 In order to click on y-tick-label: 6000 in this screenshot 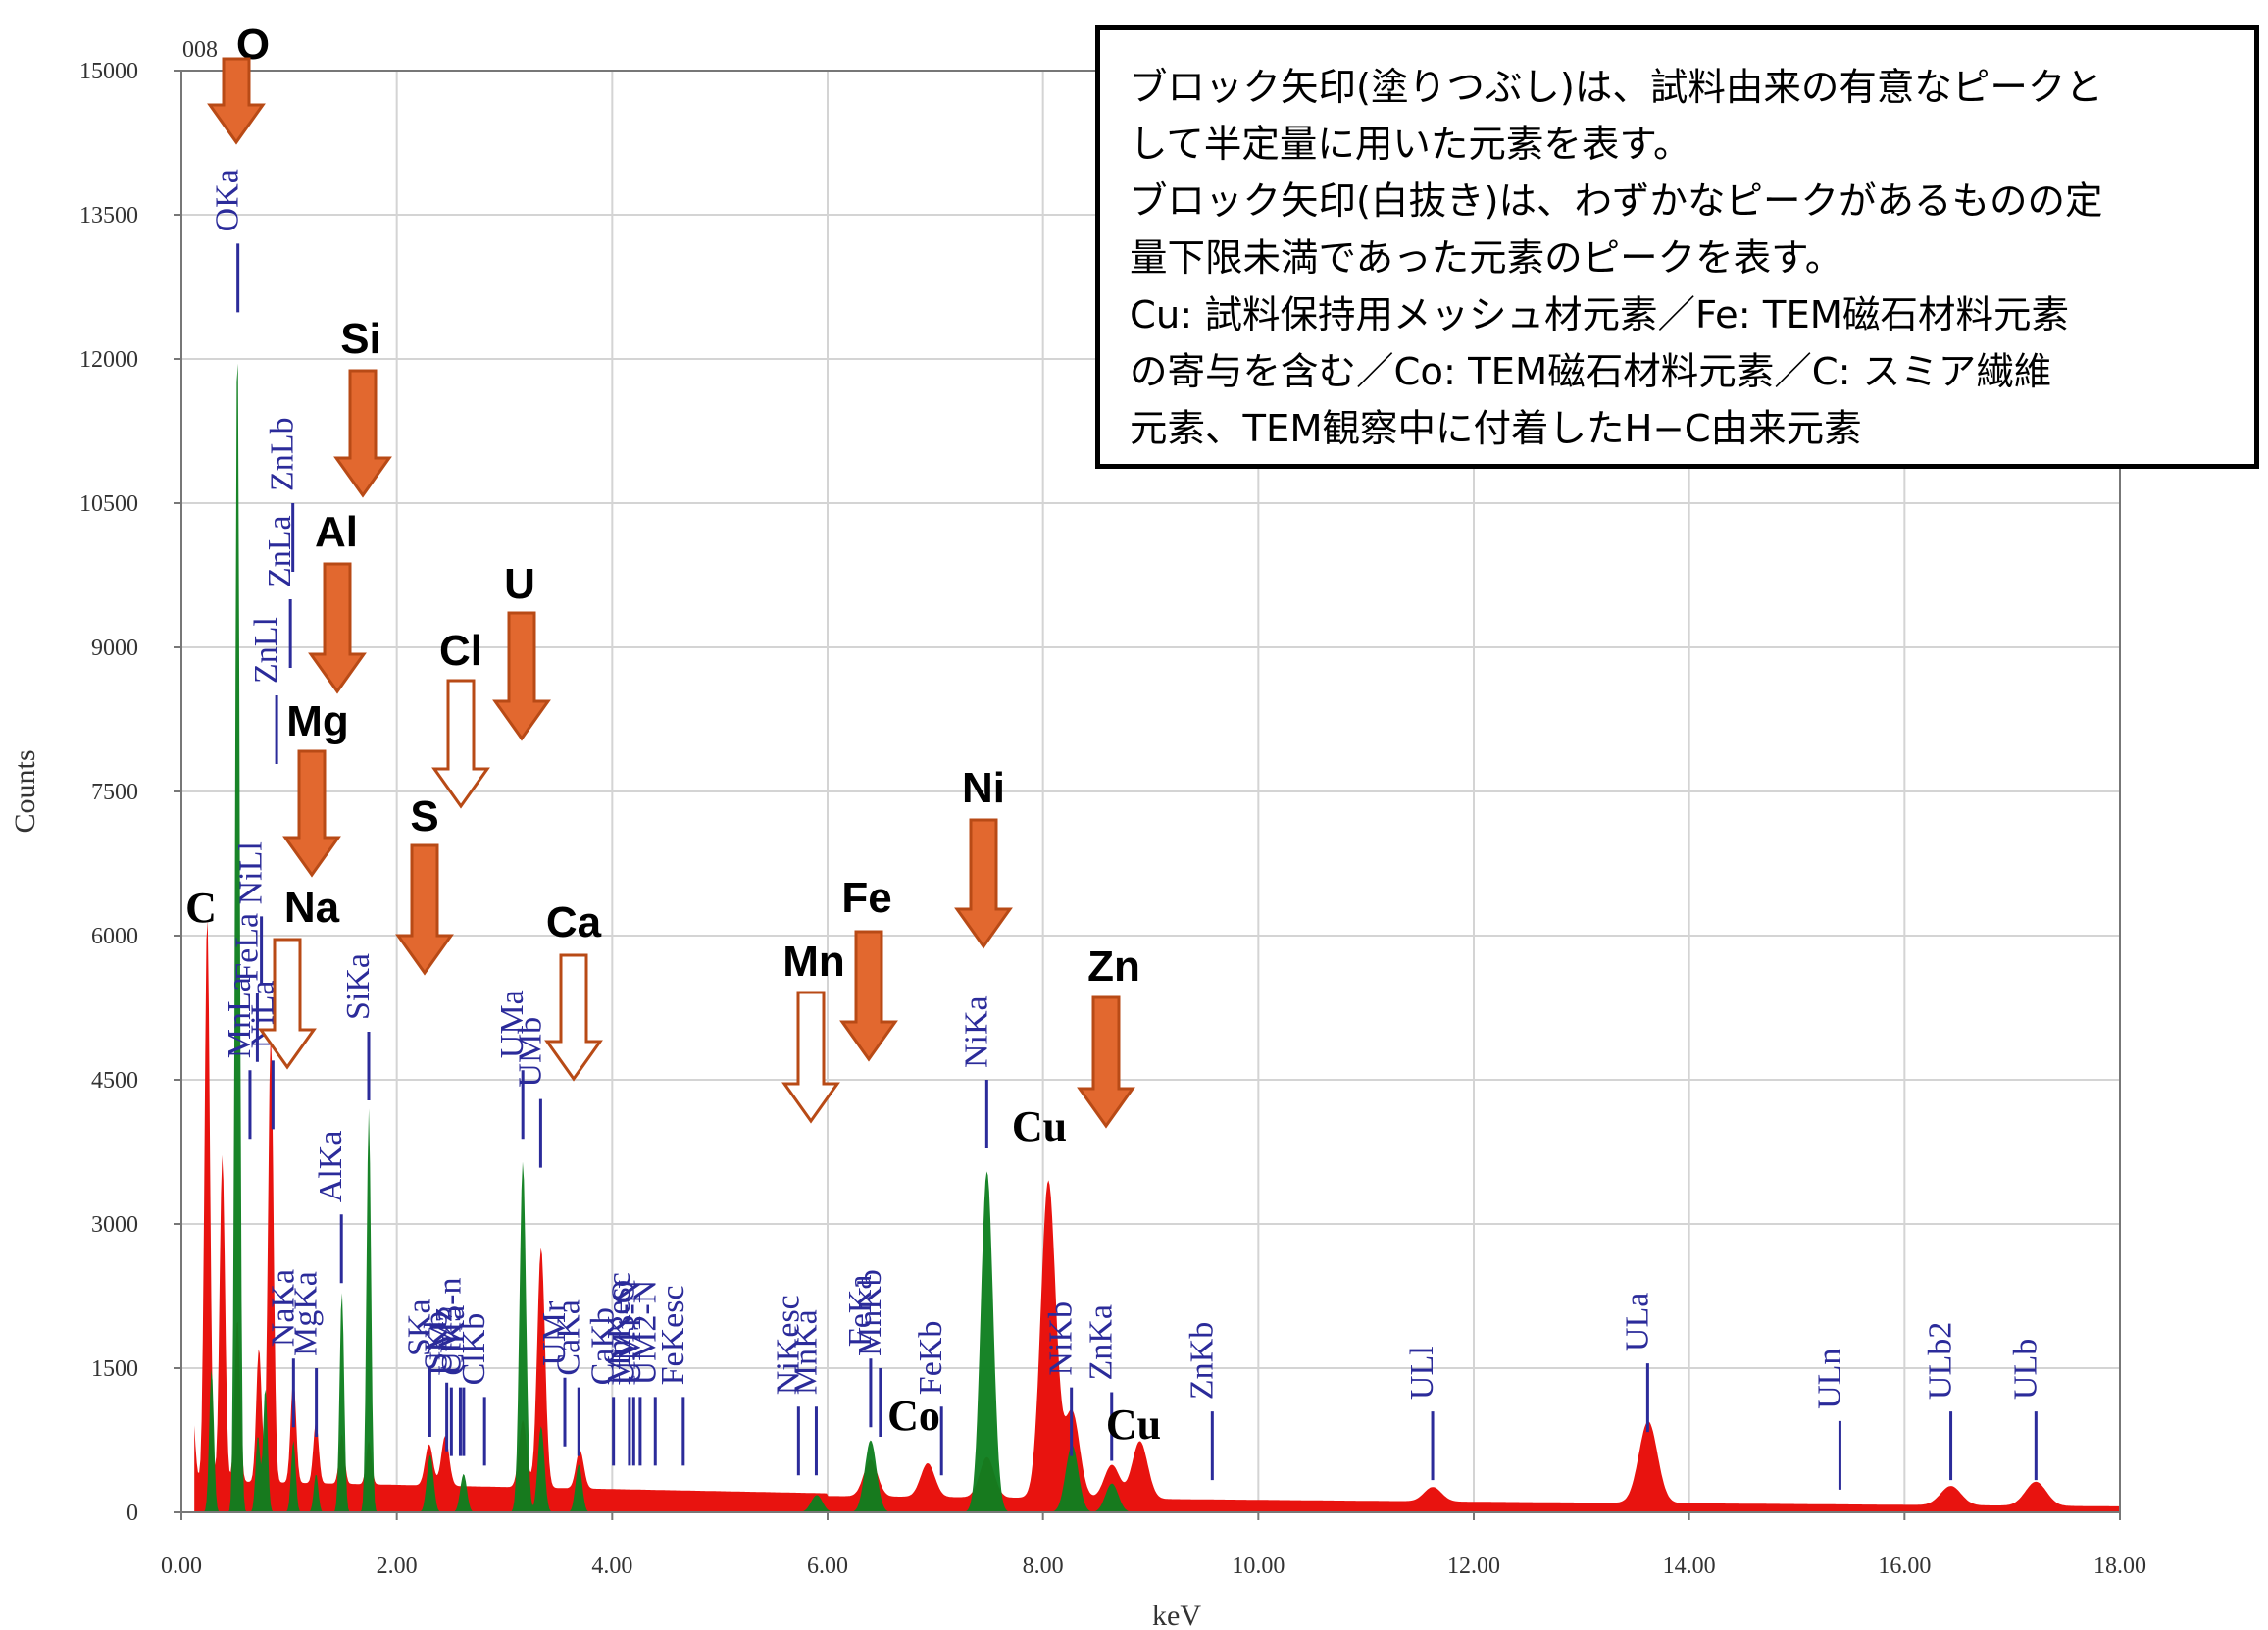, I will do `click(114, 937)`.